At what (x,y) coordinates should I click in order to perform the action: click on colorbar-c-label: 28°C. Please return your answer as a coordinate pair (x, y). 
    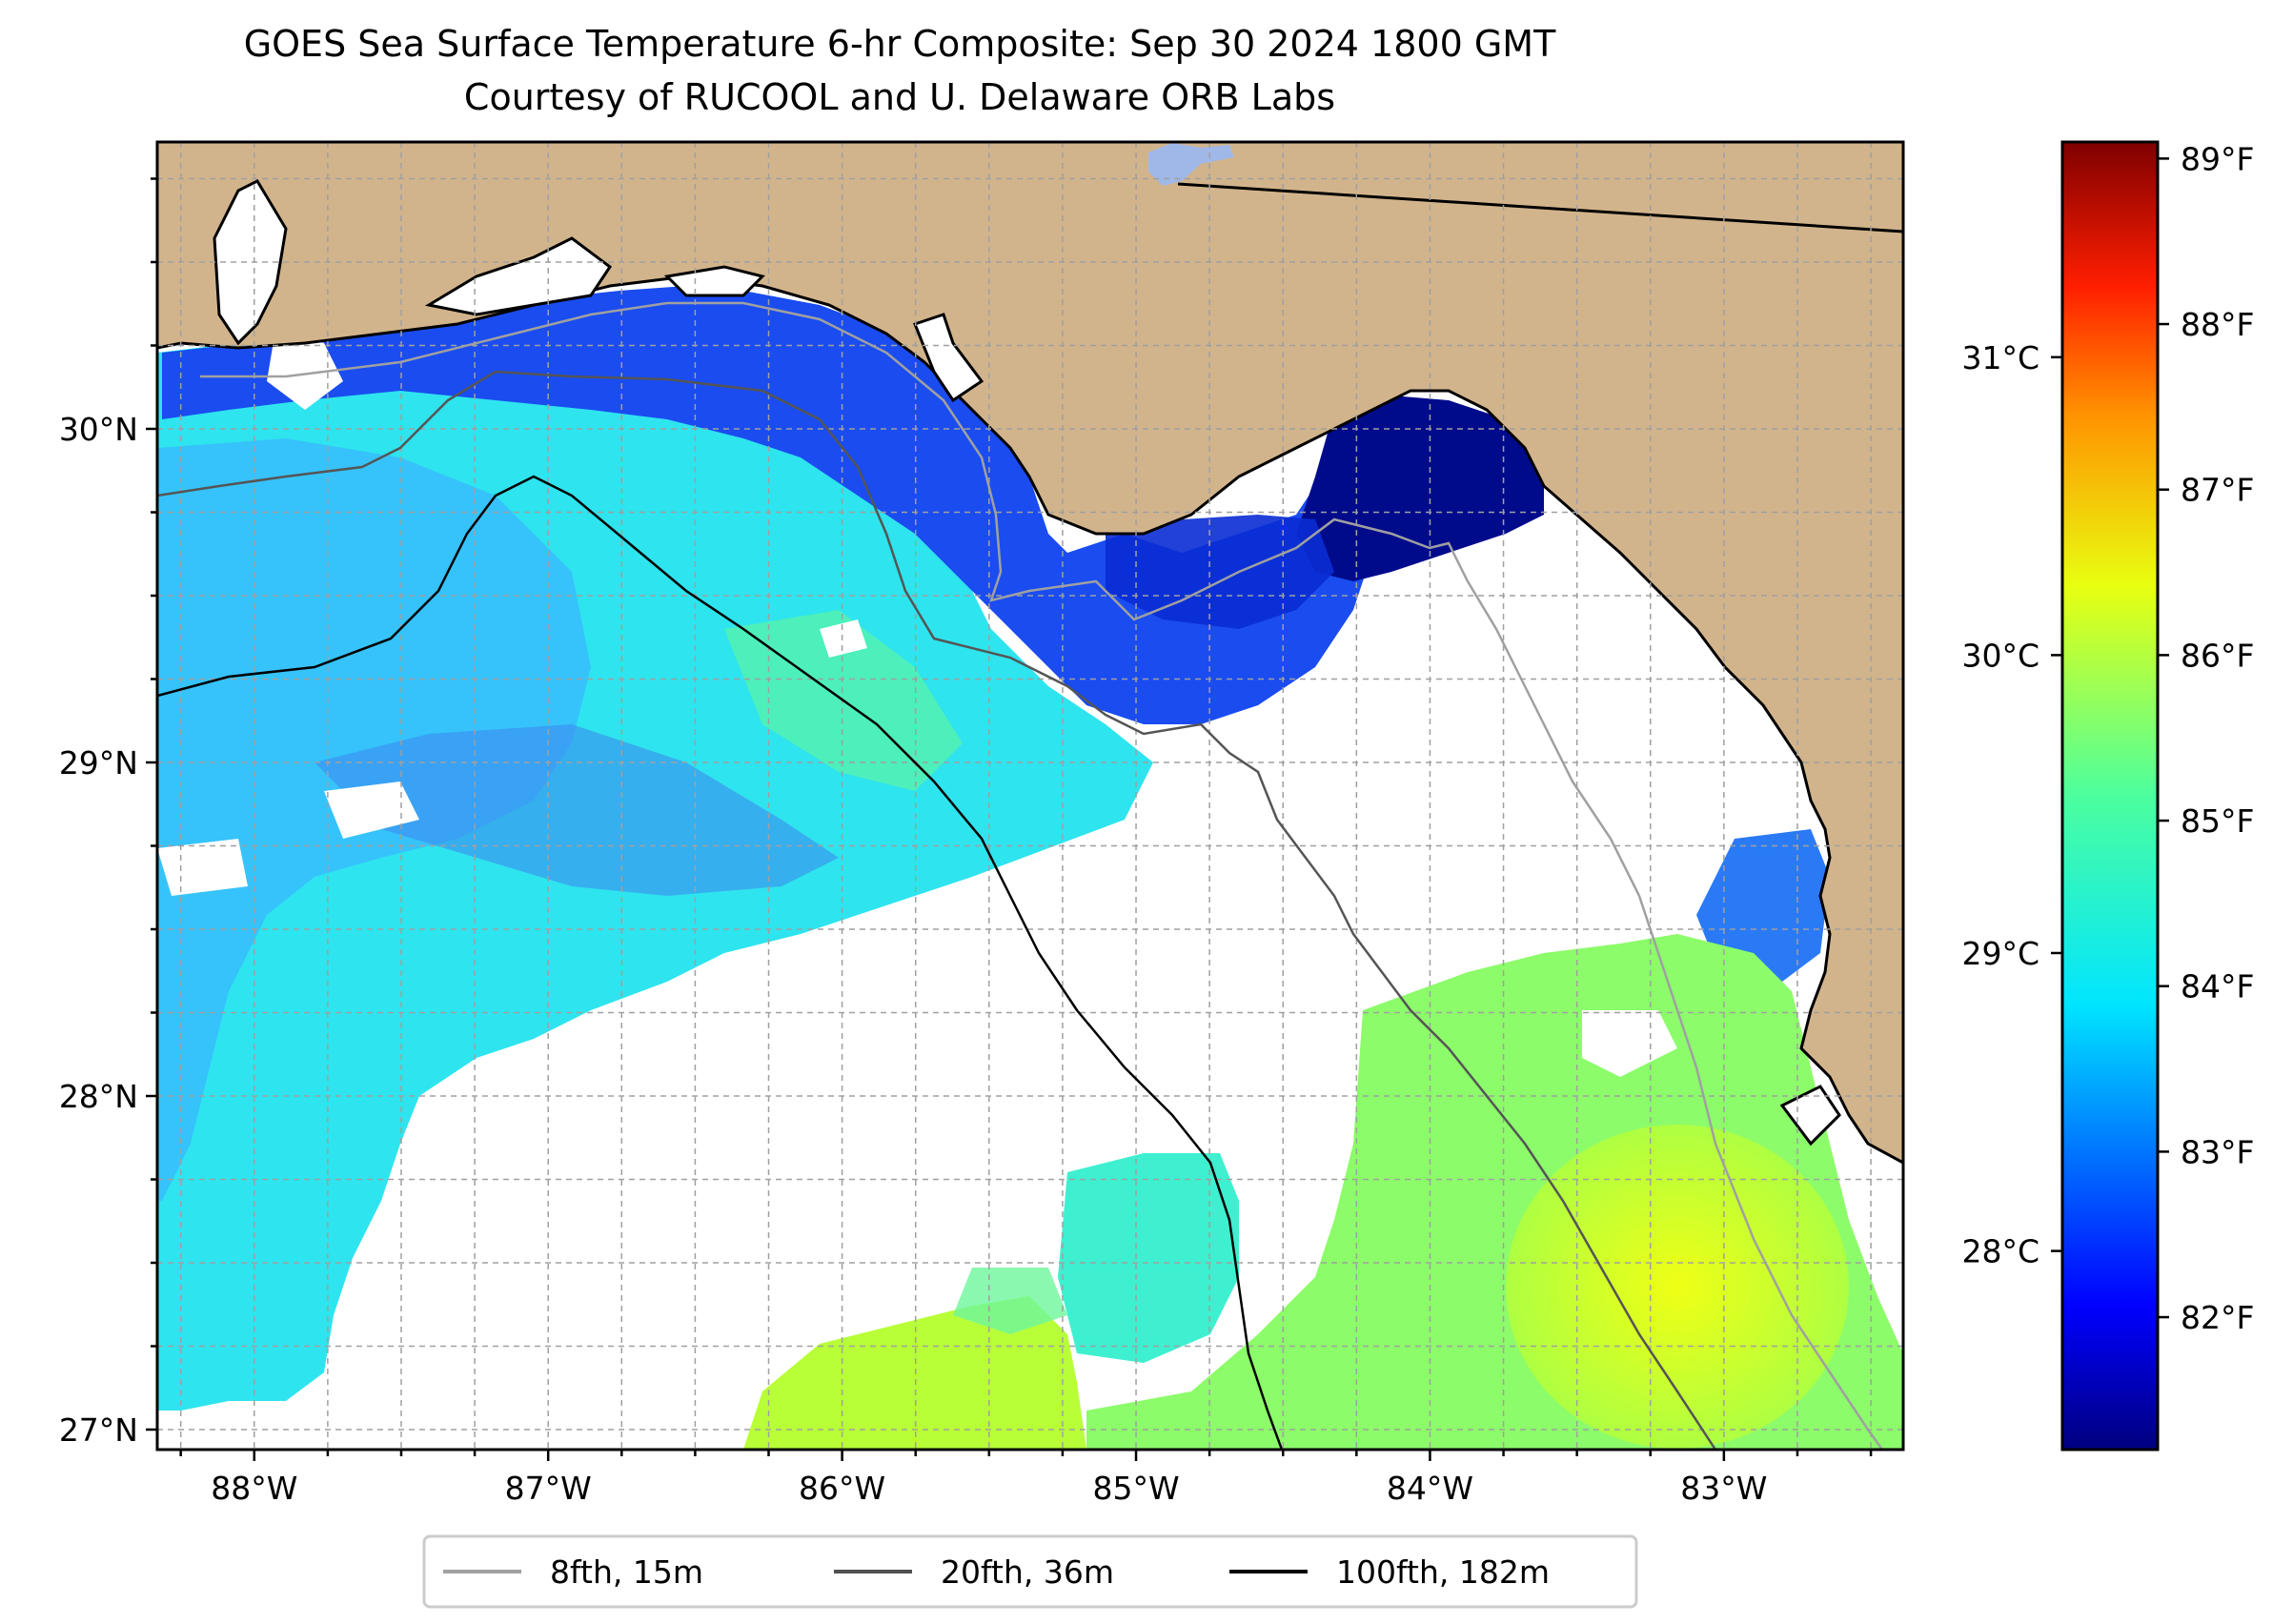
    Looking at the image, I should click on (2000, 1251).